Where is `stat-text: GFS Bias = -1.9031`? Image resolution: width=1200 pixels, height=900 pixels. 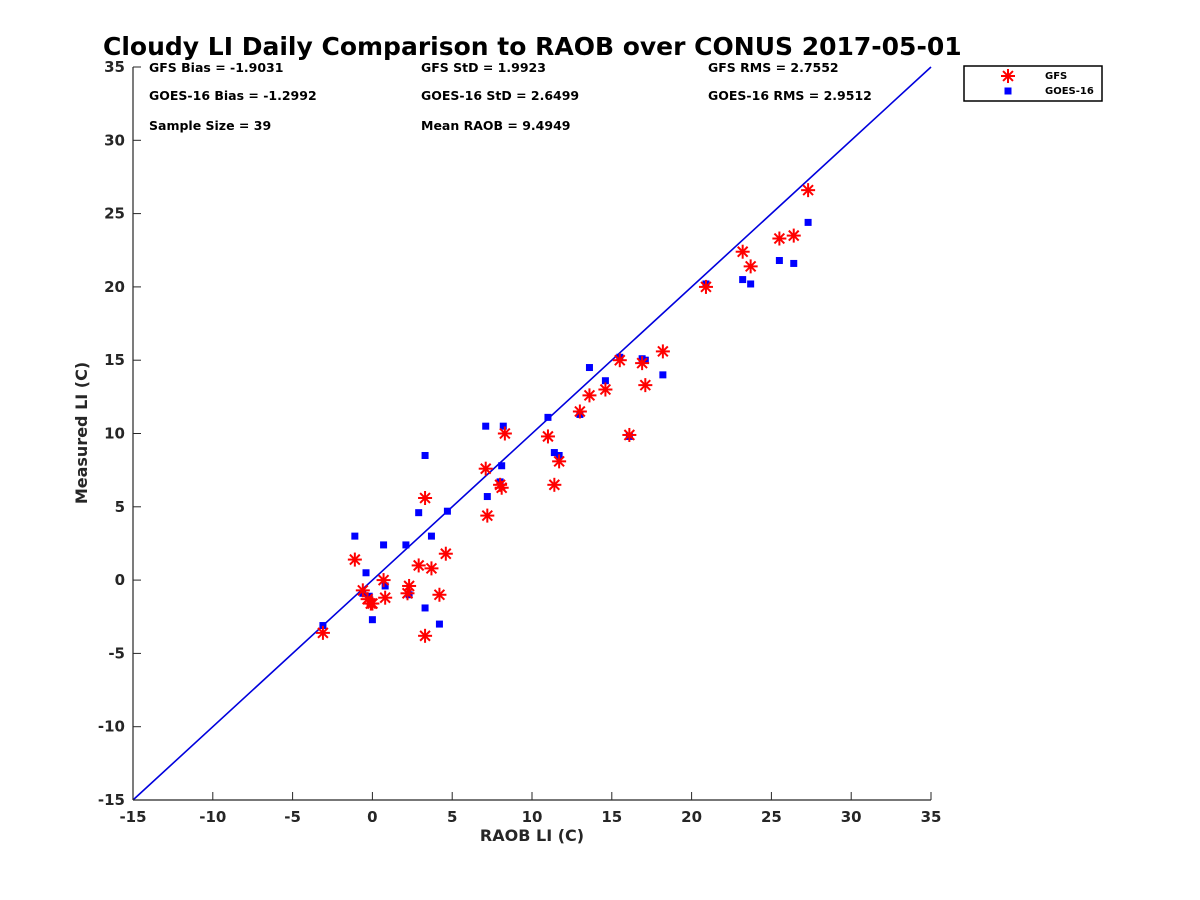 stat-text: GFS Bias = -1.9031 is located at coordinates (216, 67).